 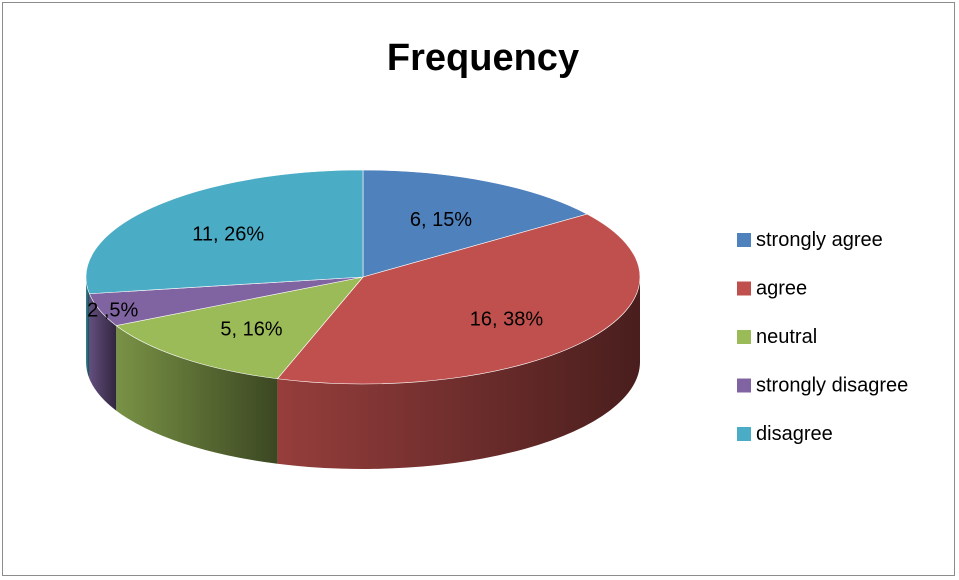 What do you see at coordinates (832, 386) in the screenshot?
I see `legend-label: strongly disagree` at bounding box center [832, 386].